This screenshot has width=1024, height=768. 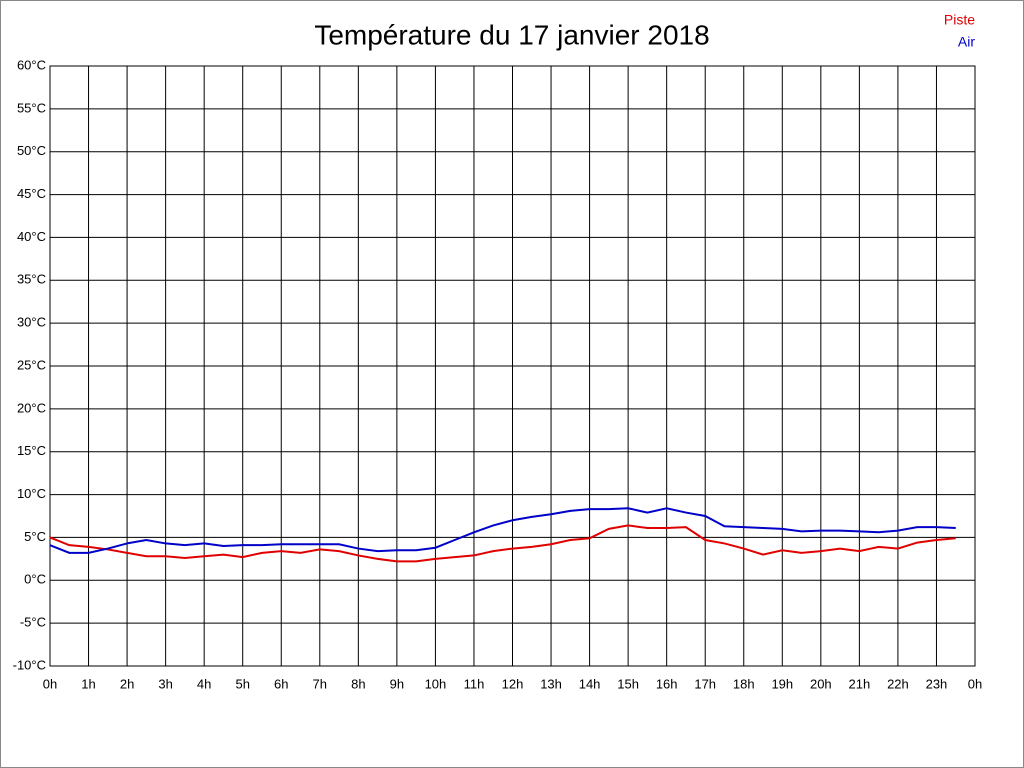 What do you see at coordinates (31, 279) in the screenshot?
I see `y-tick-label: 35°C` at bounding box center [31, 279].